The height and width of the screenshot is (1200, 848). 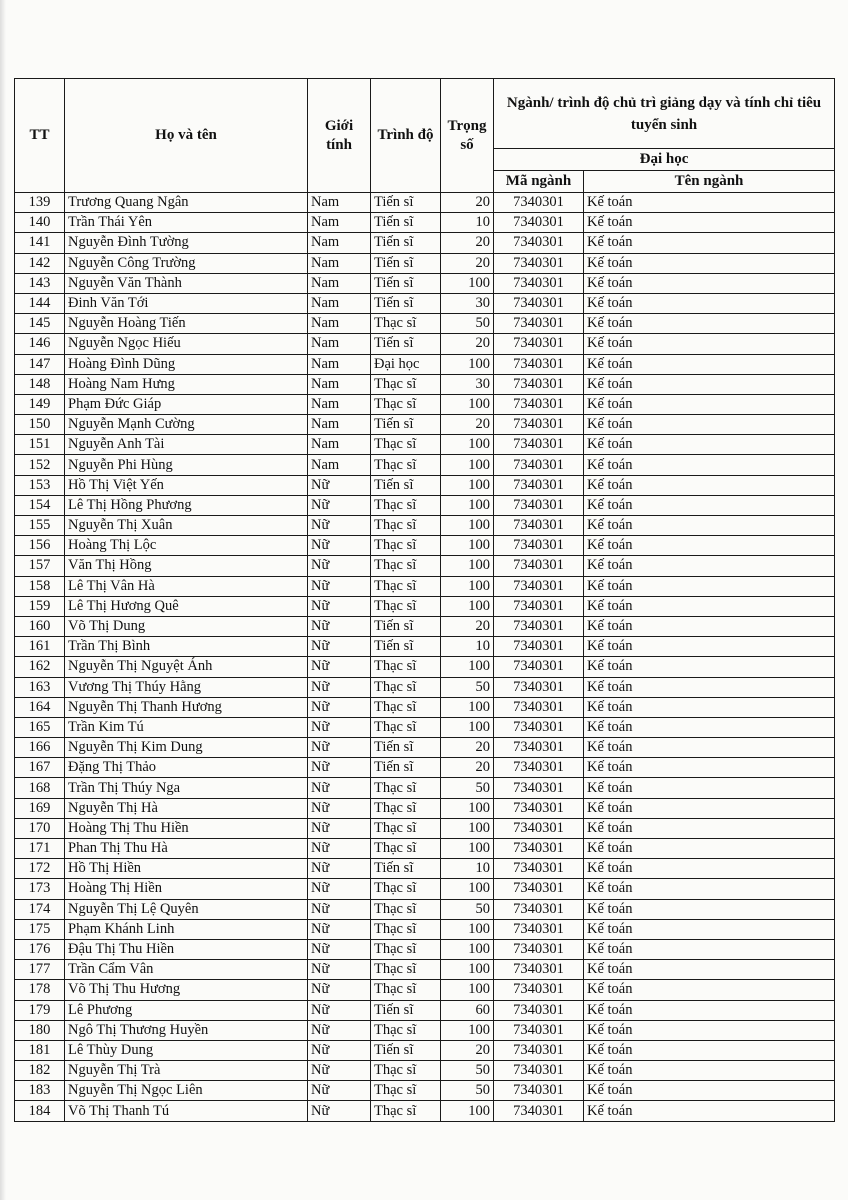 What do you see at coordinates (405, 364) in the screenshot?
I see `cell-level: Đại học` at bounding box center [405, 364].